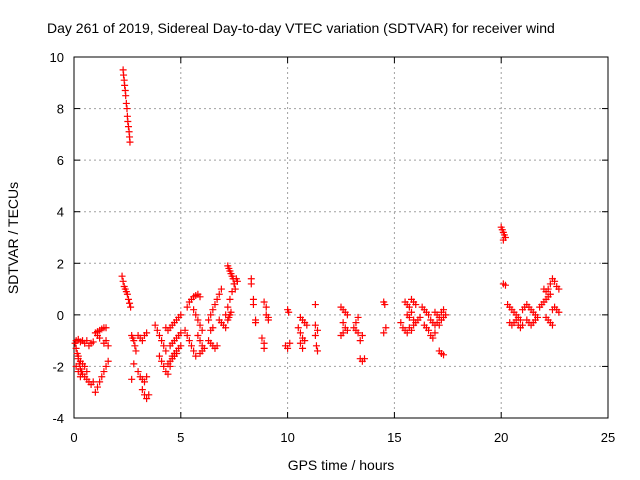 The image size is (640, 480). Describe the element at coordinates (501, 437) in the screenshot. I see `x-tick-label: 20` at that location.